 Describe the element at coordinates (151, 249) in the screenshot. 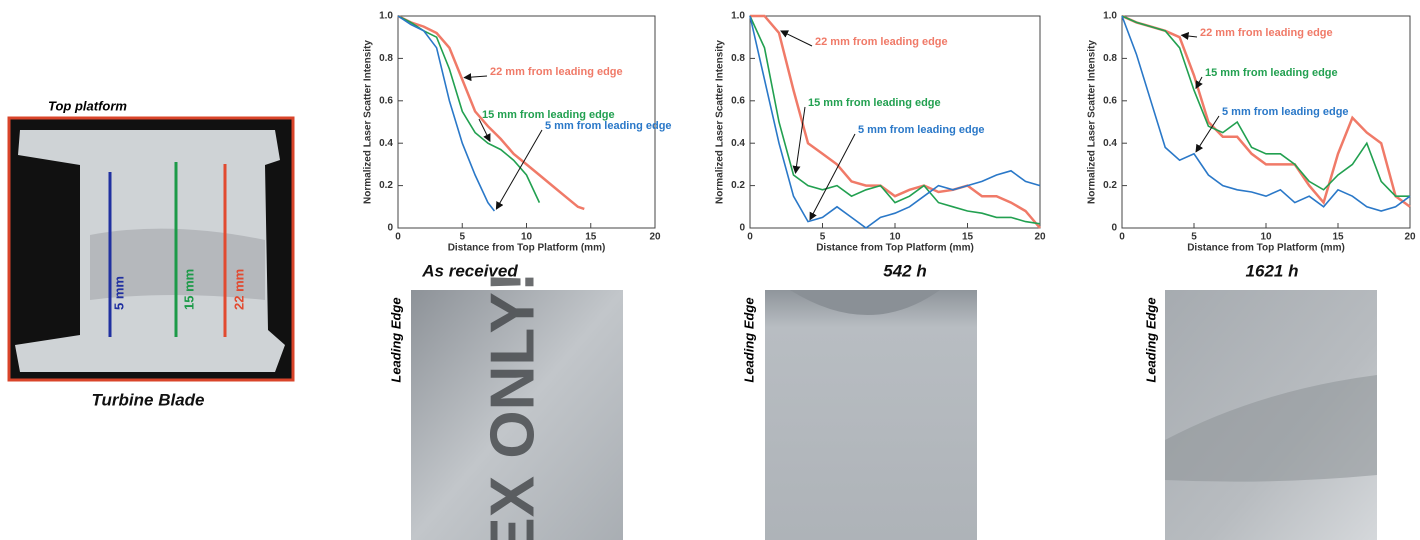

I see `blade-picture: 5 mm 15 mm 22 mm` at that location.